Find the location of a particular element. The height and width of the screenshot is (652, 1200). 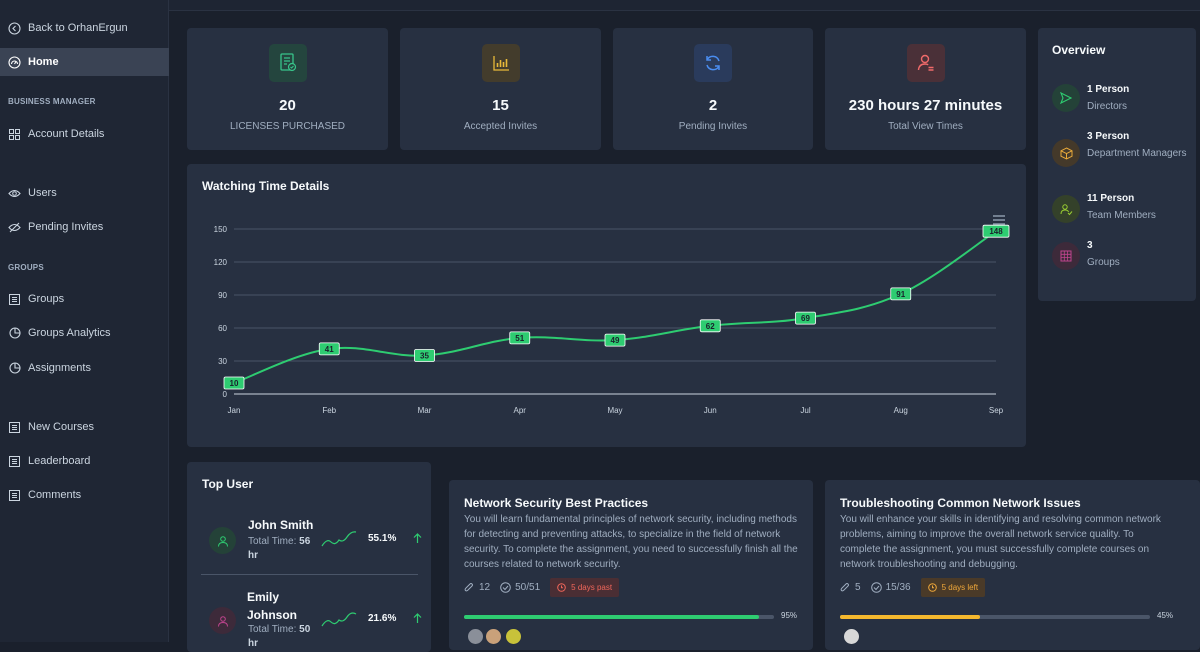

data-label: 10 is located at coordinates (234, 383).